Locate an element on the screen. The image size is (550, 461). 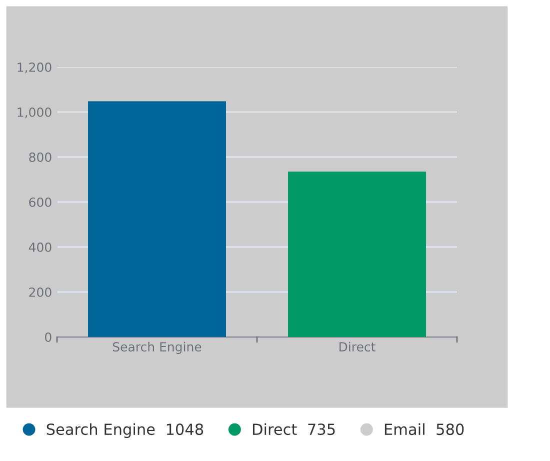
legend-label: Direct 735 is located at coordinates (293, 429).